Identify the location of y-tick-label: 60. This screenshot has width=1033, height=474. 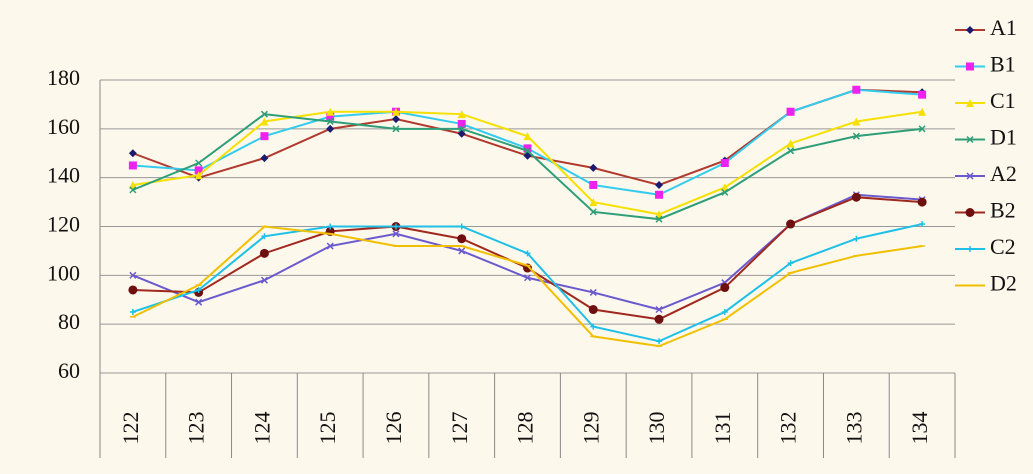
(69, 370).